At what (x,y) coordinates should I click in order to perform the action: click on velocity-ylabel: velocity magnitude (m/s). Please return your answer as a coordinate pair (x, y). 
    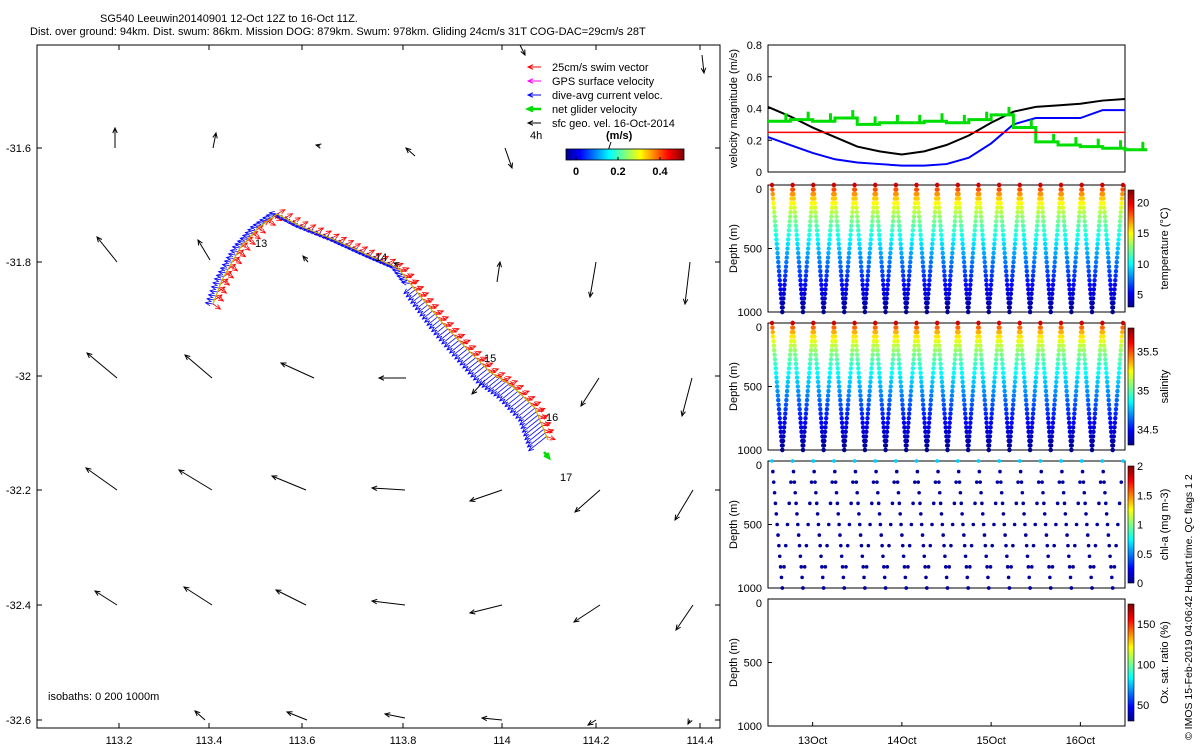
    Looking at the image, I should click on (734, 108).